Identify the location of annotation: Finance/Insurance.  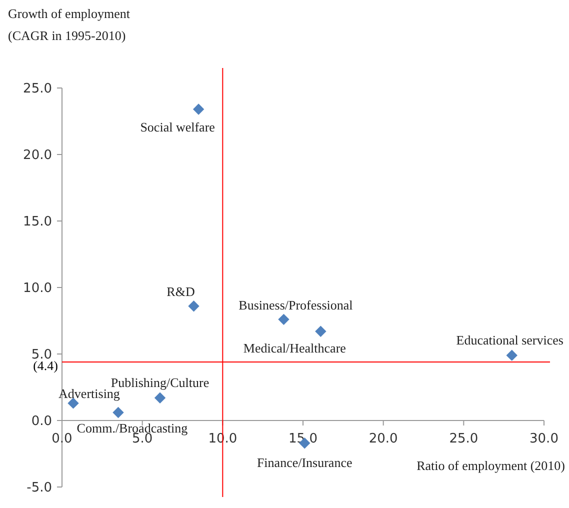
(304, 462).